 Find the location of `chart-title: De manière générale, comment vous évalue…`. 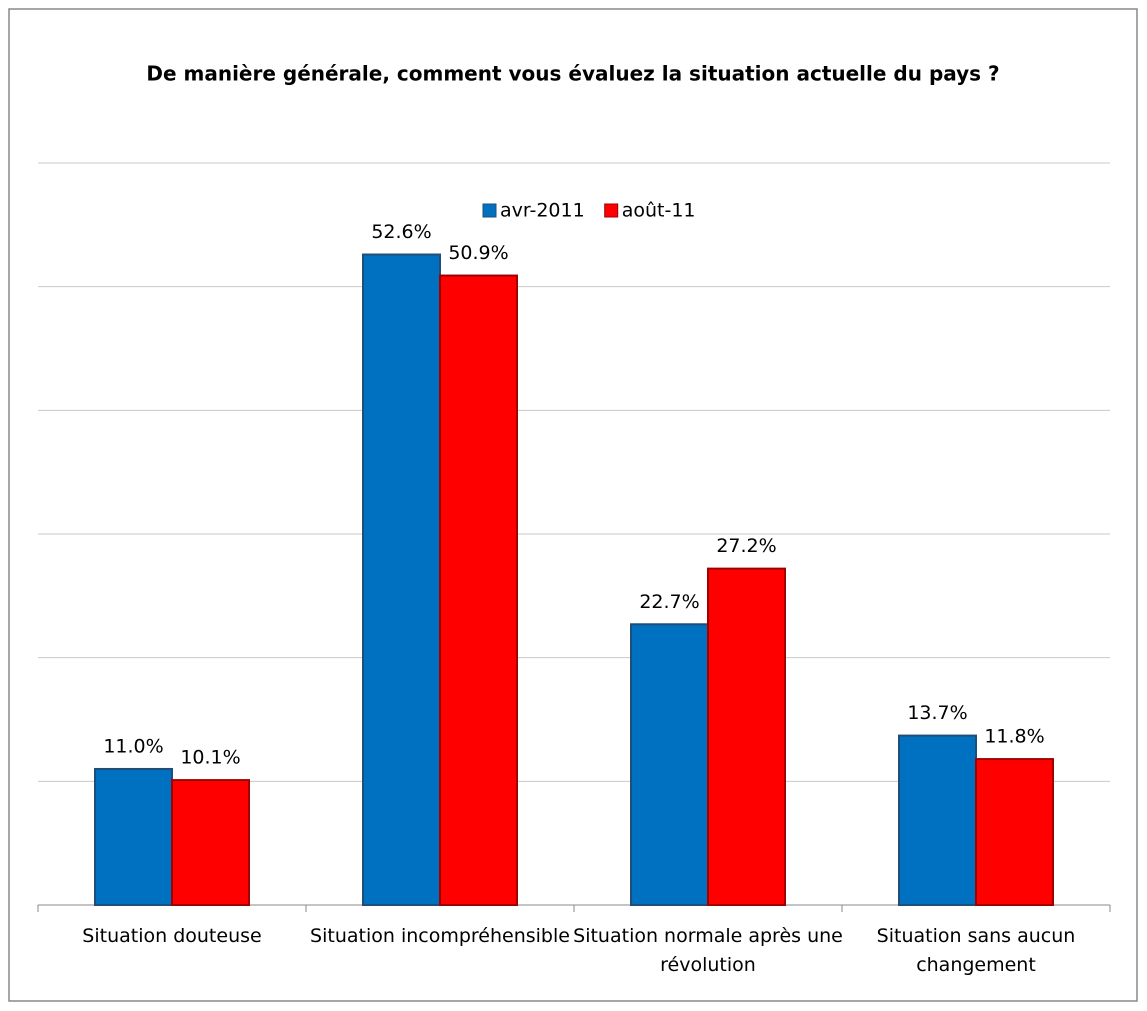

chart-title: De manière générale, comment vous évalue… is located at coordinates (572, 74).